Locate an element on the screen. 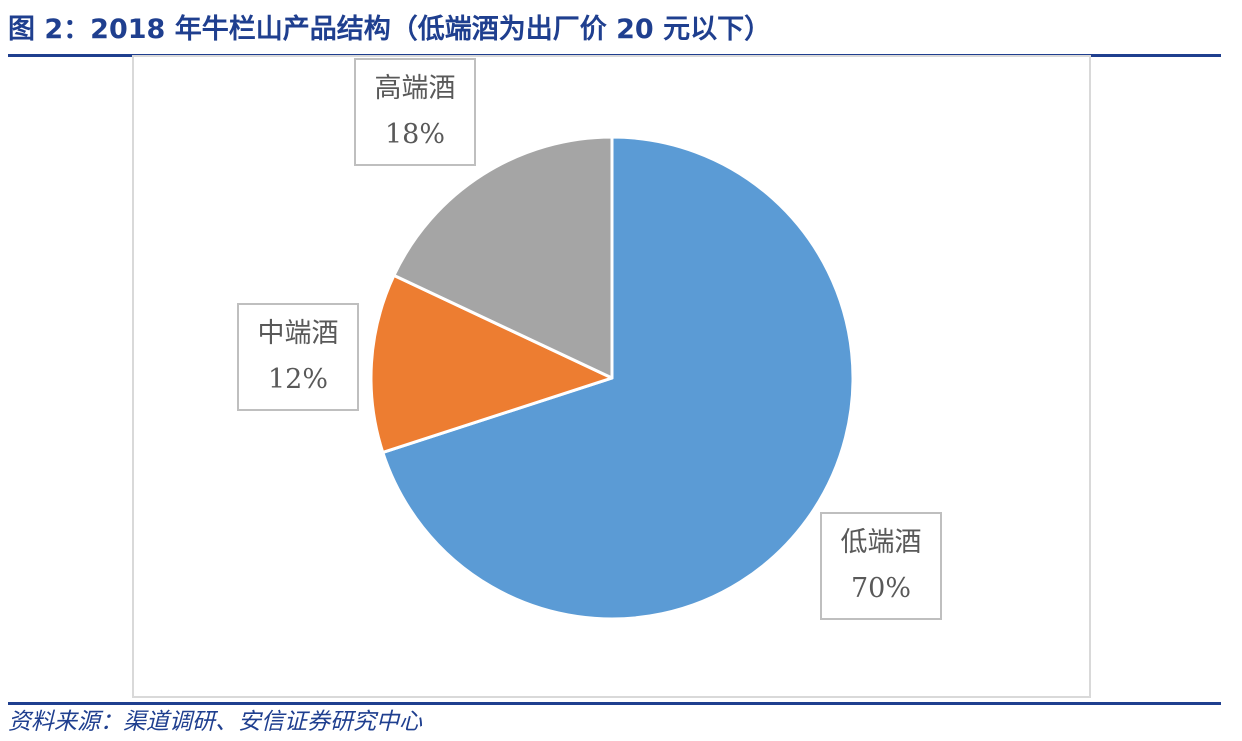 The height and width of the screenshot is (741, 1242). data-label-low: 低端酒 70% is located at coordinates (881, 566).